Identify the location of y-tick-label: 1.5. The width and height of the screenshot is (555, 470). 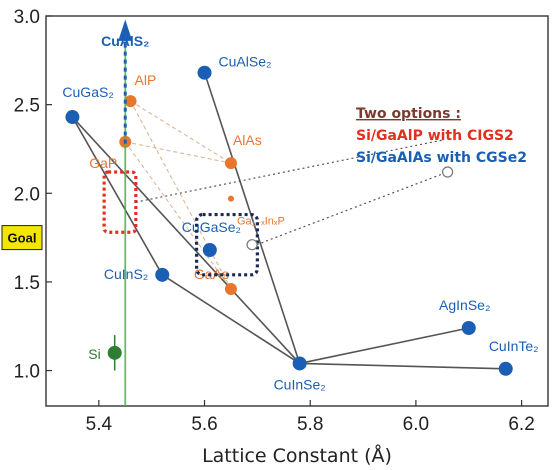
(27, 283).